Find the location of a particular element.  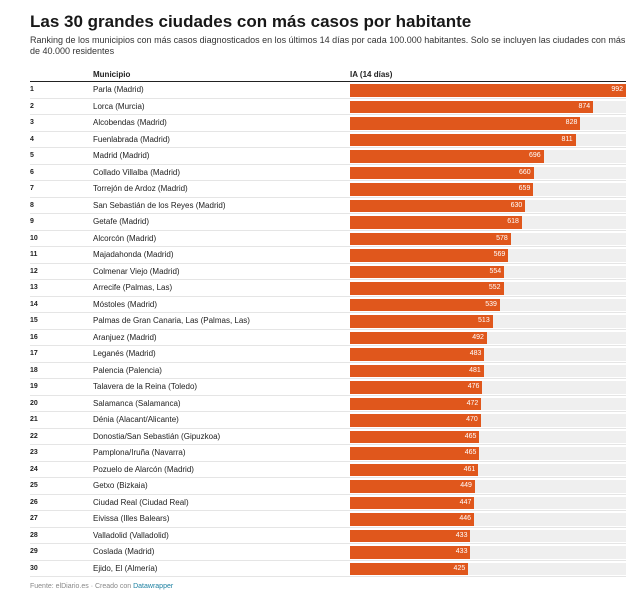

municipio-label: Eivissa (Illes Balears) is located at coordinates (131, 518).